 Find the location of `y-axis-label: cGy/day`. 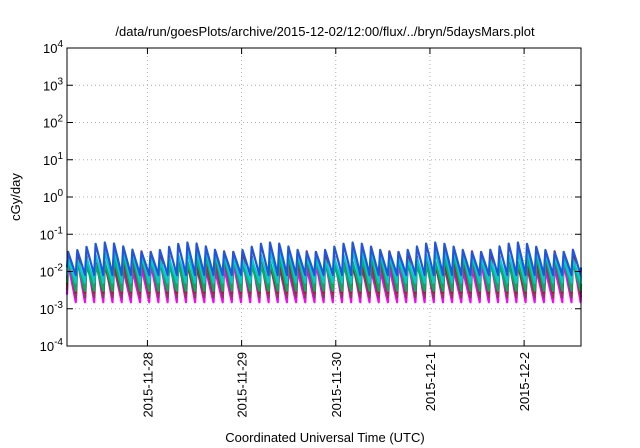

y-axis-label: cGy/day is located at coordinates (15, 197).